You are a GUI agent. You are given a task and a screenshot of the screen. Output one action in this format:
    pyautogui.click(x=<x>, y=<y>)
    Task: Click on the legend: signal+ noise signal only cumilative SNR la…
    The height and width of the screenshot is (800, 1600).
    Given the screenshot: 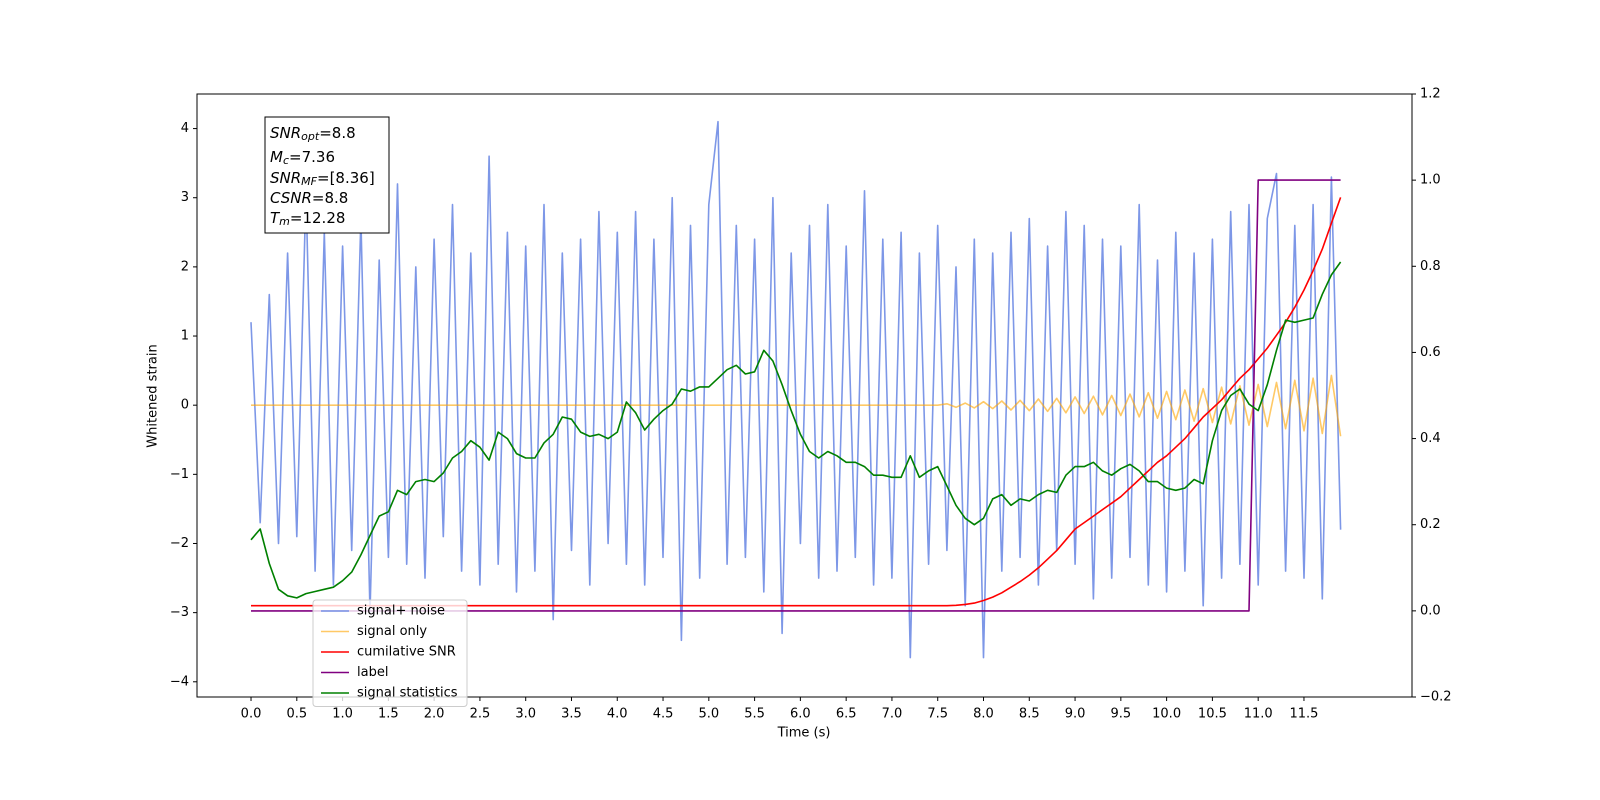 What is the action you would take?
    pyautogui.click(x=390, y=653)
    